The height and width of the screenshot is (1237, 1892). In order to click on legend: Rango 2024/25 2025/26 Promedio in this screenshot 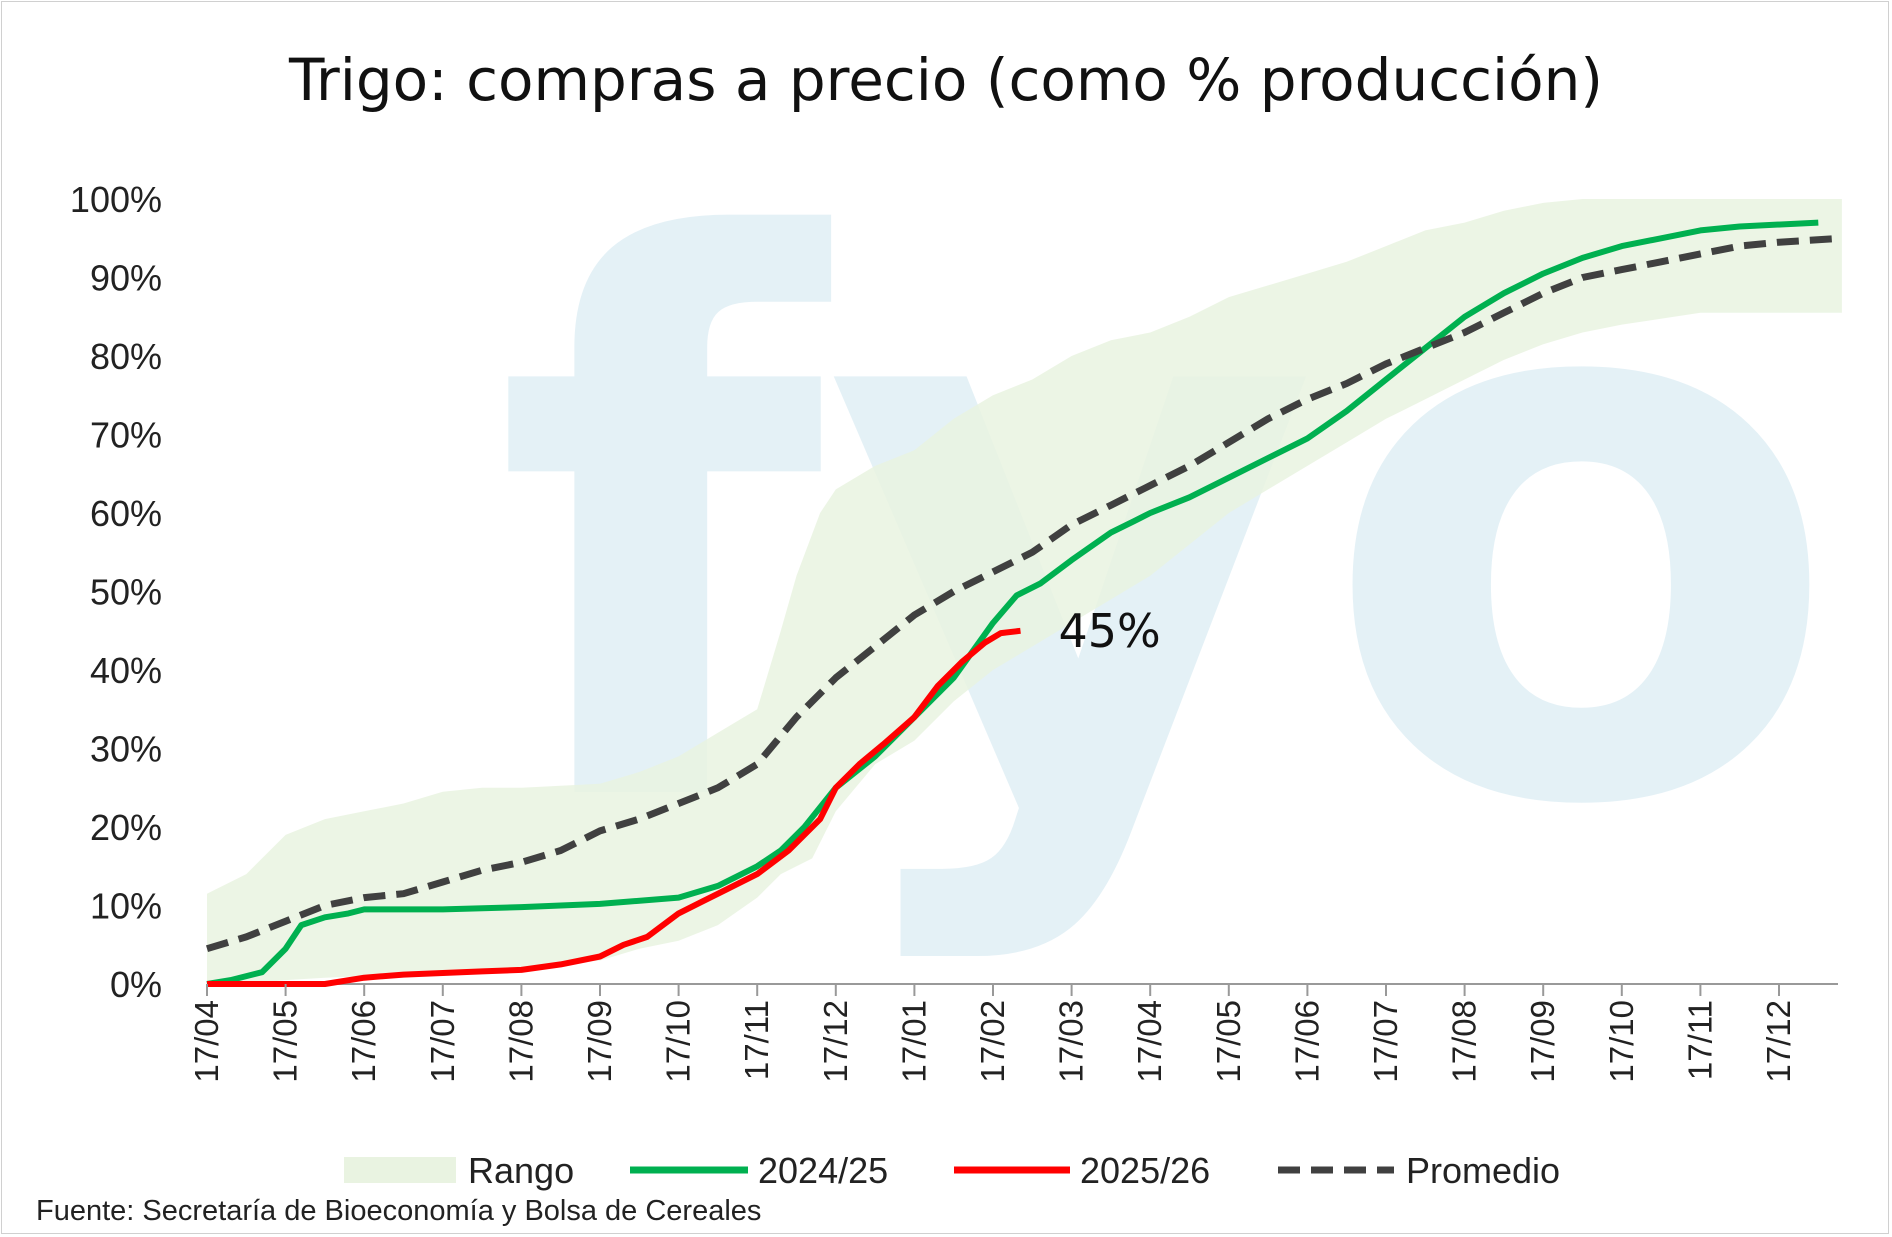, I will do `click(952, 1170)`.